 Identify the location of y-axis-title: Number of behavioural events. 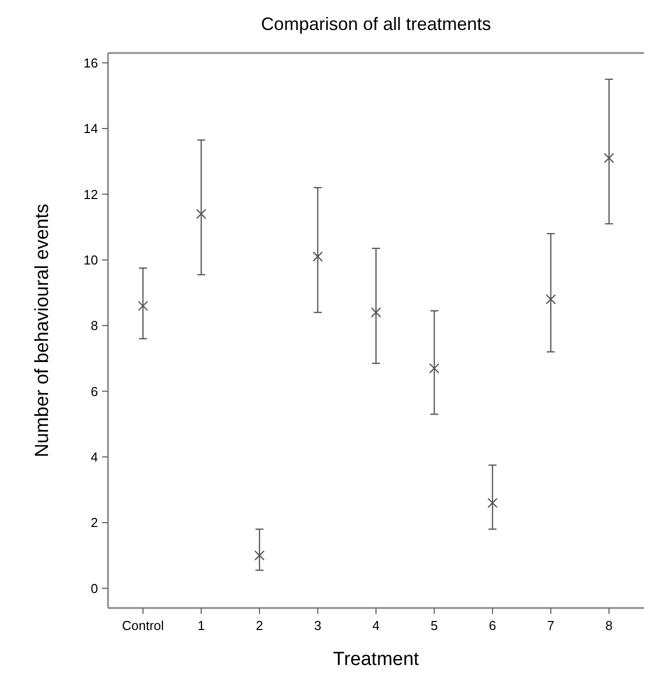
(42, 331).